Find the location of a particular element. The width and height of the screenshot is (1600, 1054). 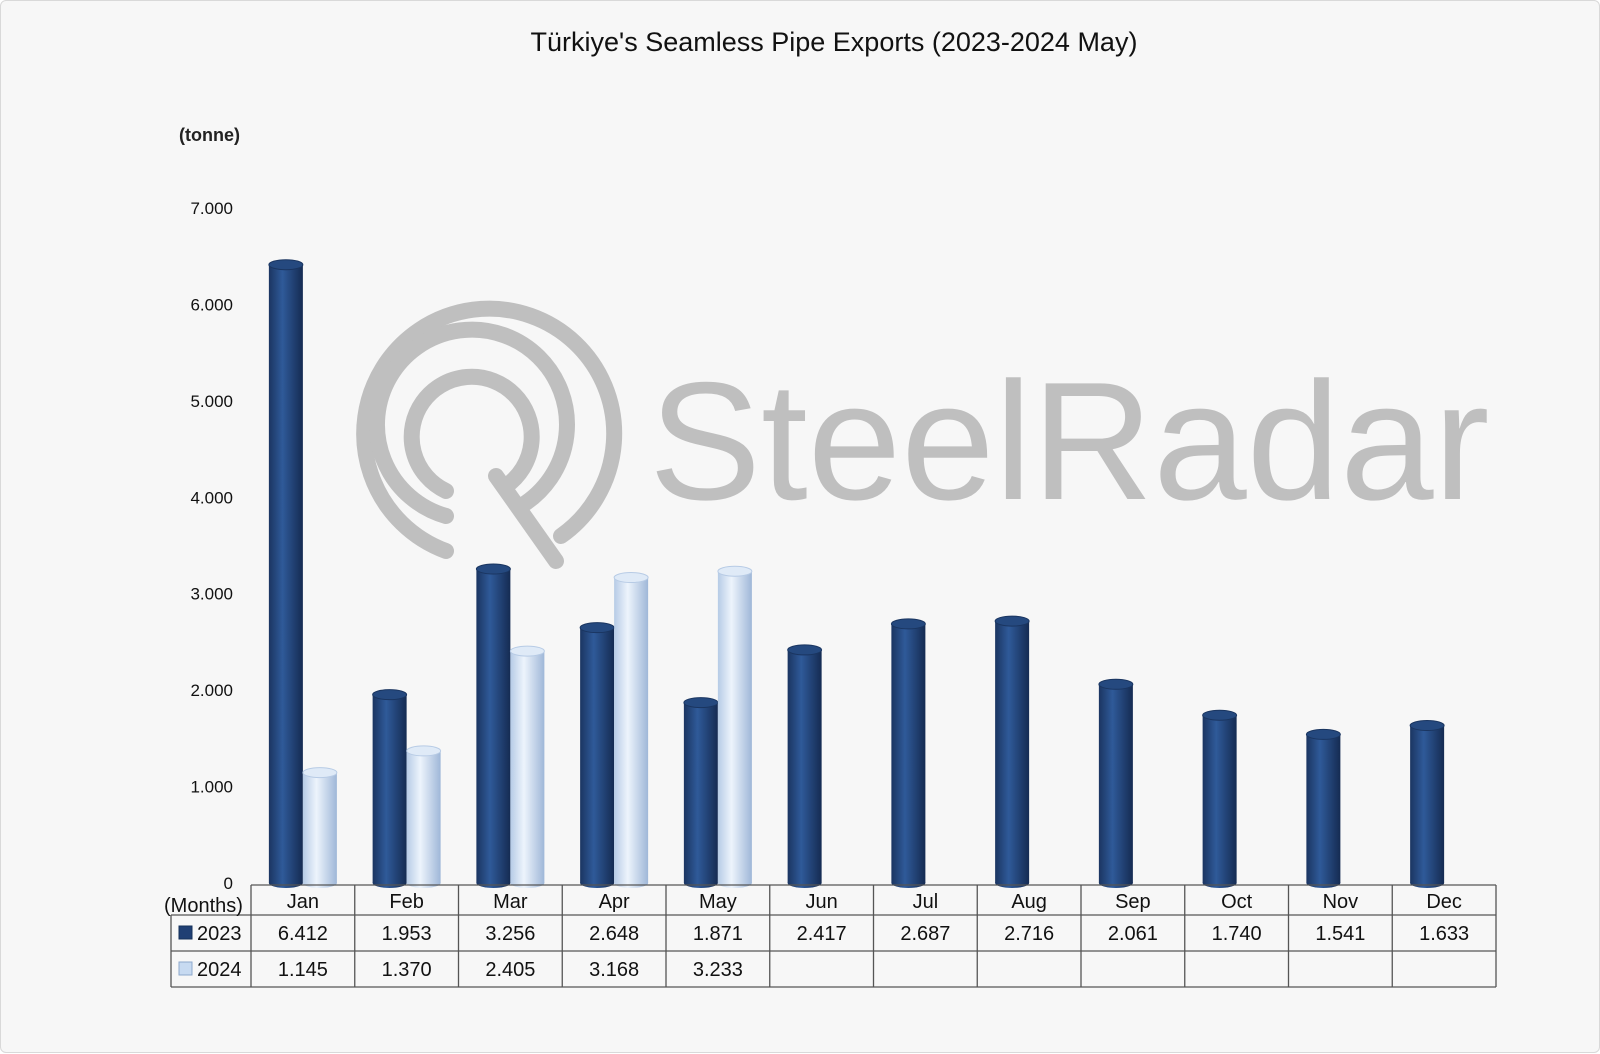

x-tick-label: Mar is located at coordinates (510, 902).